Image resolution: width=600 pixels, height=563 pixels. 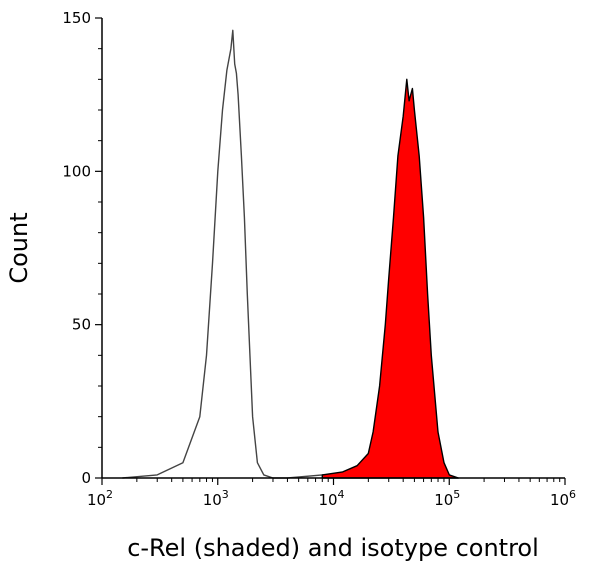 What do you see at coordinates (76, 171) in the screenshot?
I see `y-tick-label: 100` at bounding box center [76, 171].